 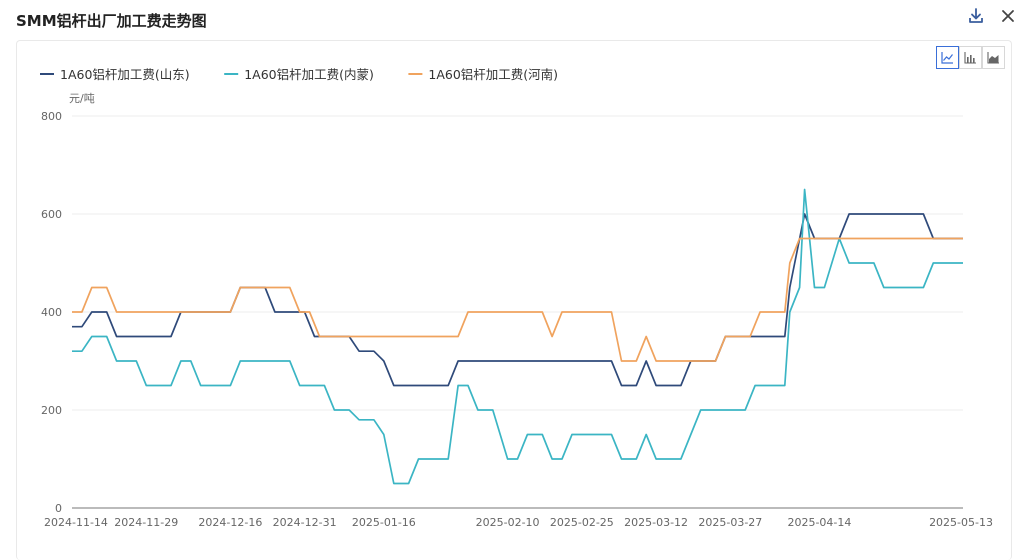 I want to click on x-tick-label: 2025-03-27, so click(x=730, y=522).